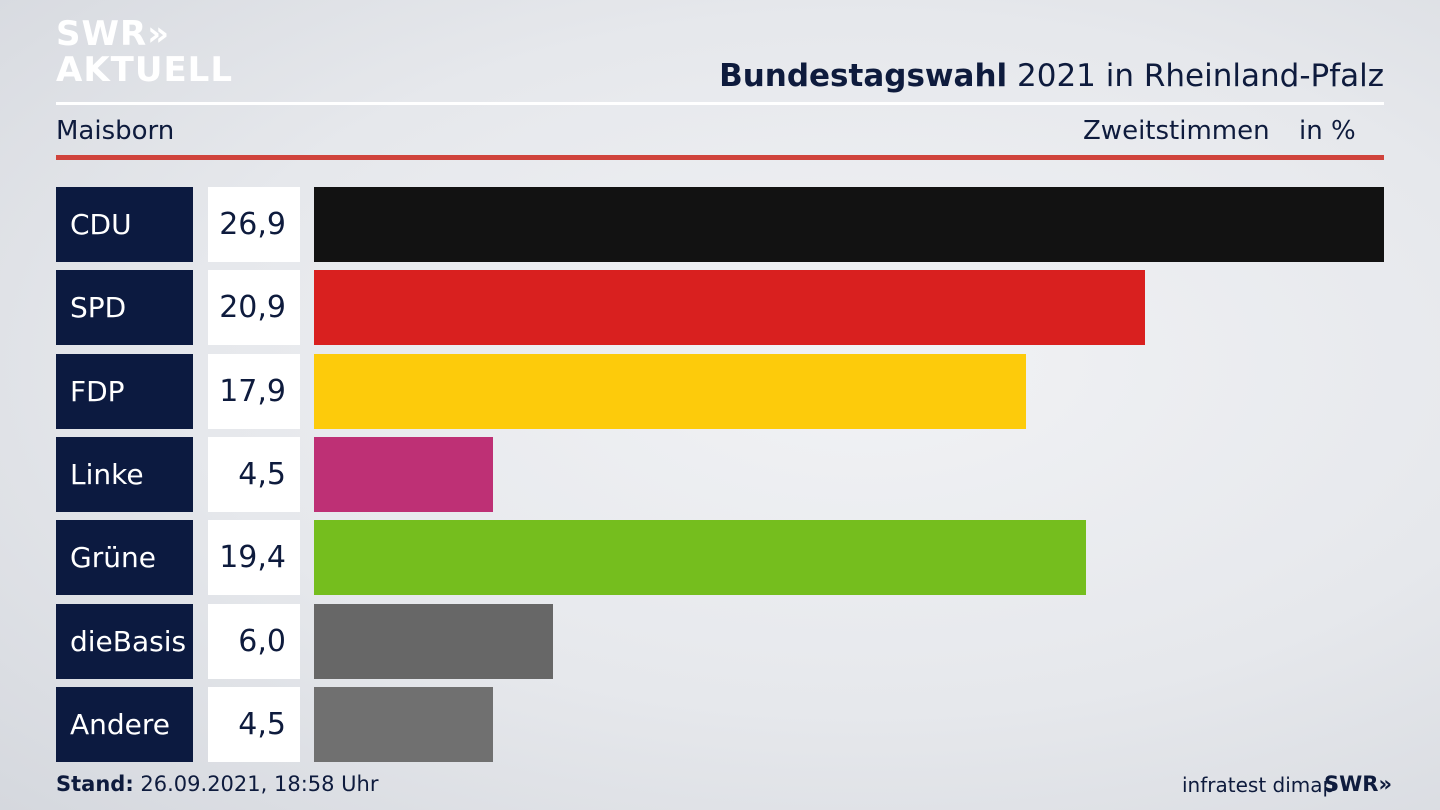 This screenshot has height=810, width=1440. I want to click on value-label: 6,0, so click(254, 641).